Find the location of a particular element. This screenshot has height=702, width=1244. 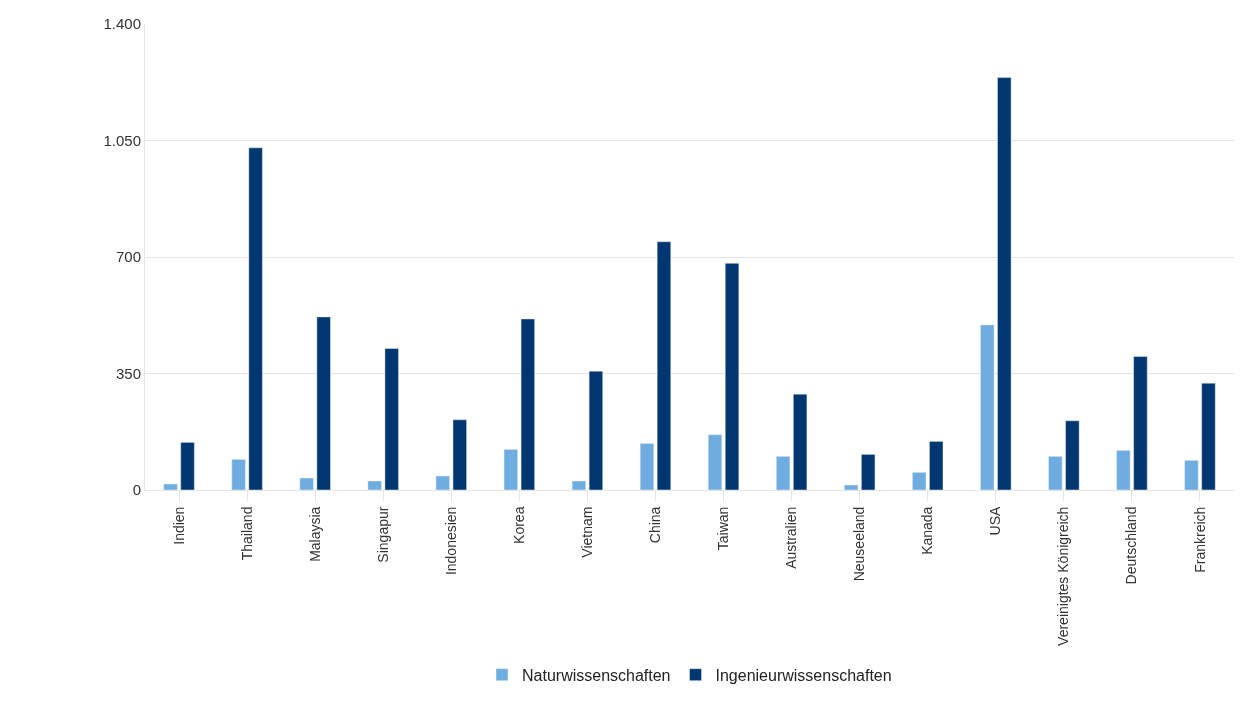

x-tick-label: Korea is located at coordinates (518, 525).